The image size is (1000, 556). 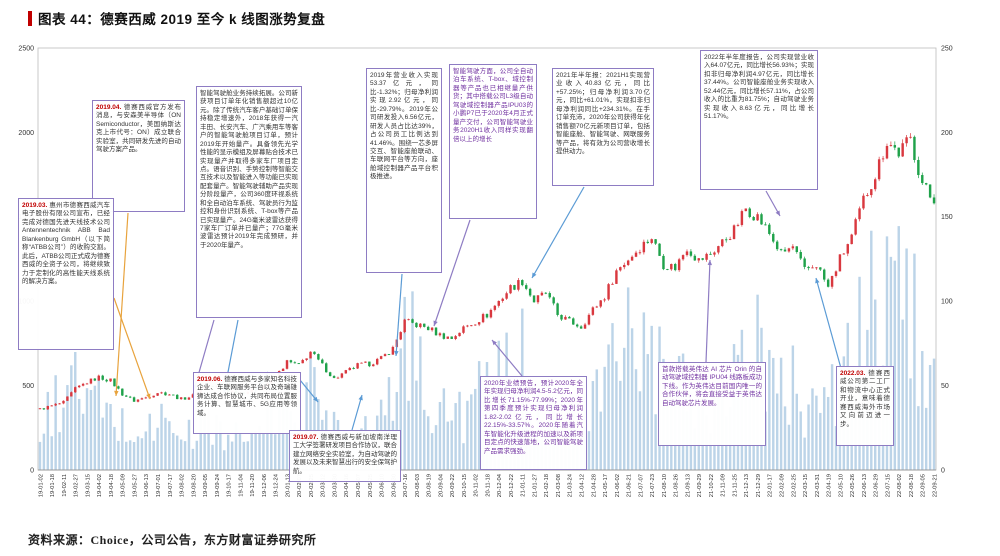 What do you see at coordinates (924, 485) in the screenshot?
I see `svg-text: 22-09-05` at bounding box center [924, 485].